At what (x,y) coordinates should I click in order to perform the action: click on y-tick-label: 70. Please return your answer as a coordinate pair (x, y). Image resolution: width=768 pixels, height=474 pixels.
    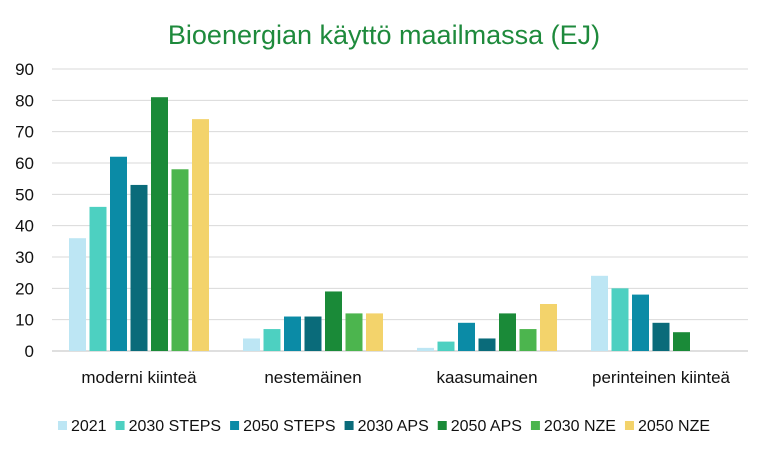
    Looking at the image, I should click on (24, 132).